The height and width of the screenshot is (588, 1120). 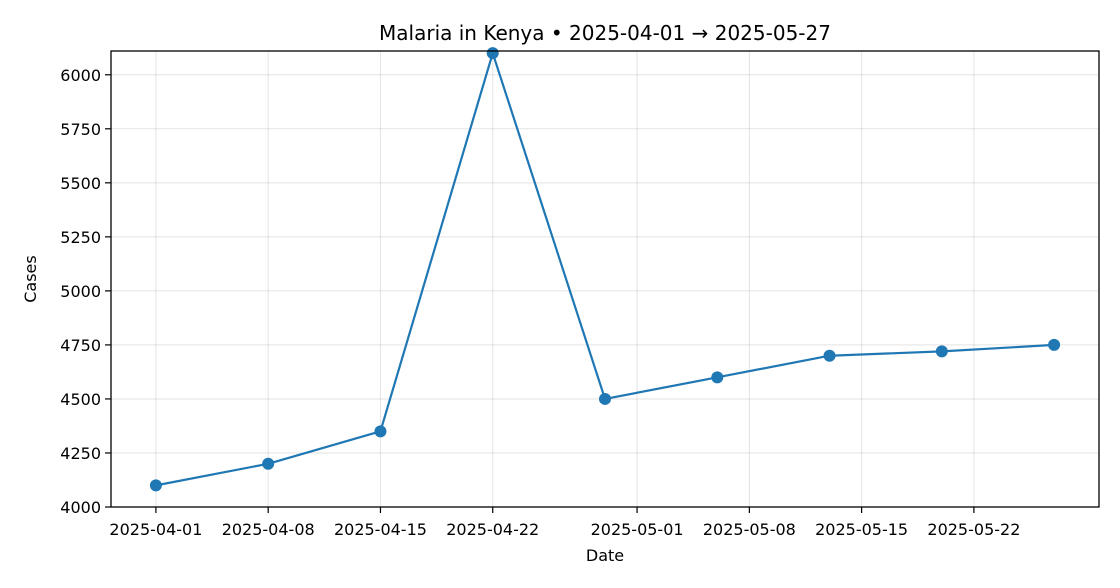 What do you see at coordinates (861, 529) in the screenshot?
I see `x-tick-label: 2025-05-15` at bounding box center [861, 529].